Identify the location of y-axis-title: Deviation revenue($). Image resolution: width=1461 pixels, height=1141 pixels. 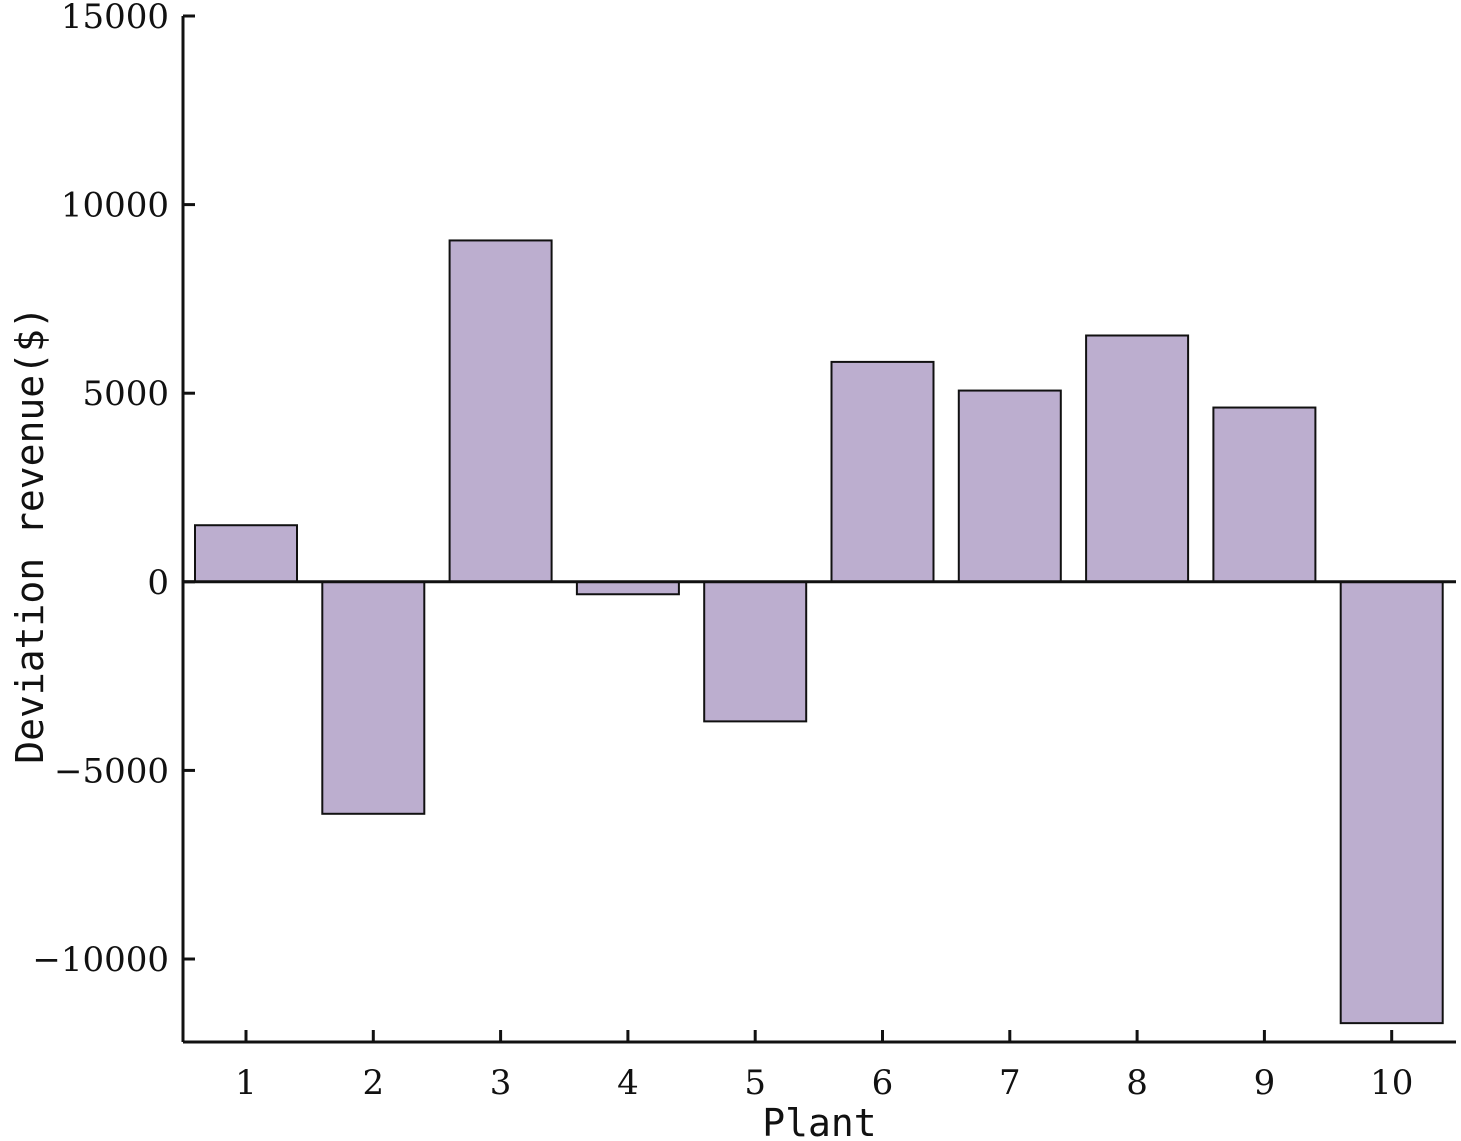
(30, 535).